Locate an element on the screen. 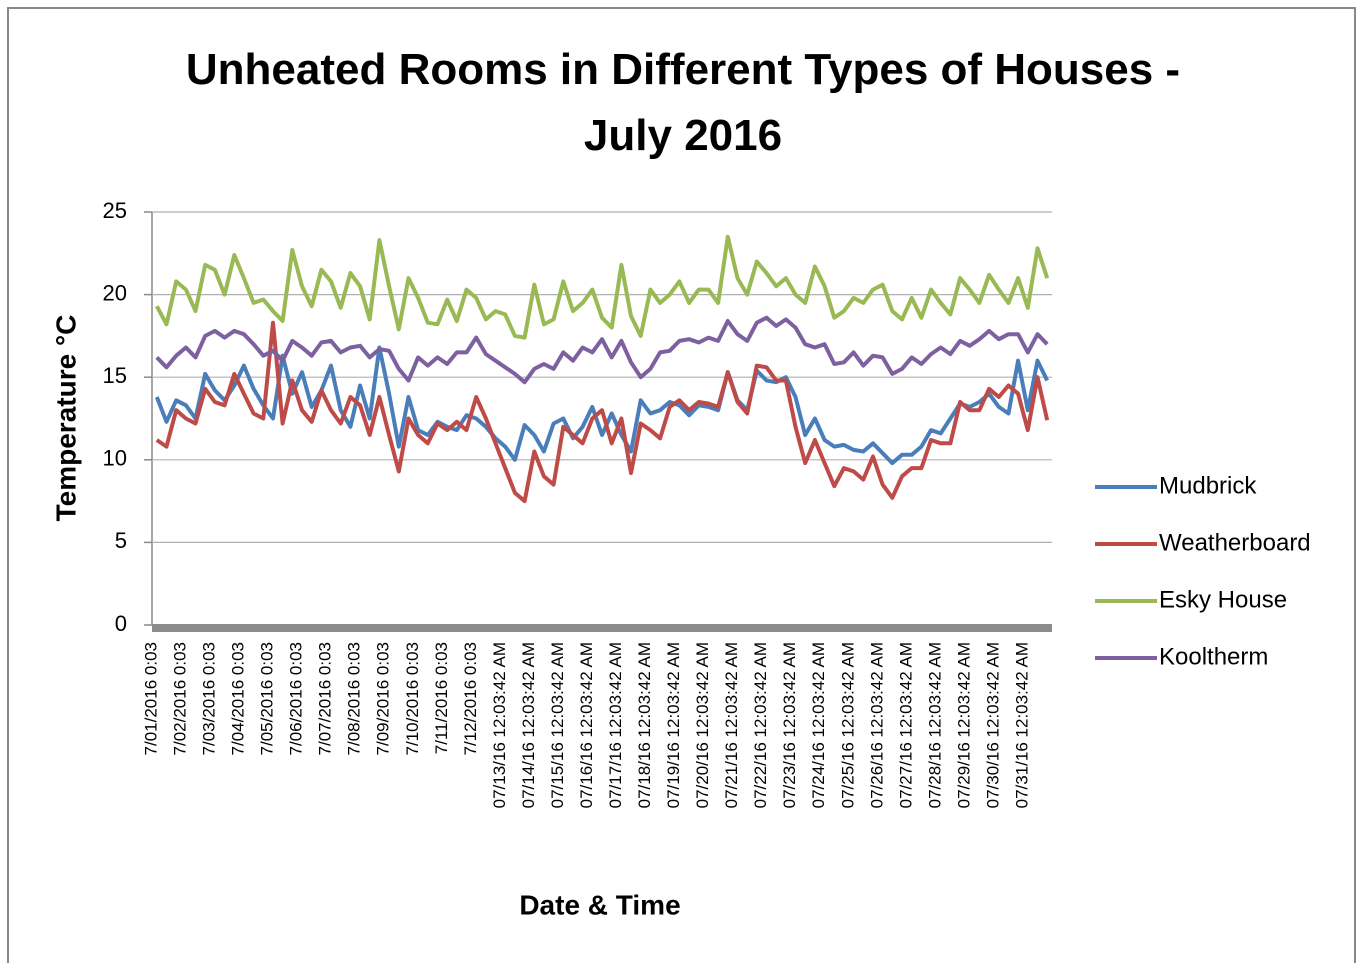 The height and width of the screenshot is (968, 1361). x-tick-label: 07/13/16 12:03:42 AM is located at coordinates (499, 725).